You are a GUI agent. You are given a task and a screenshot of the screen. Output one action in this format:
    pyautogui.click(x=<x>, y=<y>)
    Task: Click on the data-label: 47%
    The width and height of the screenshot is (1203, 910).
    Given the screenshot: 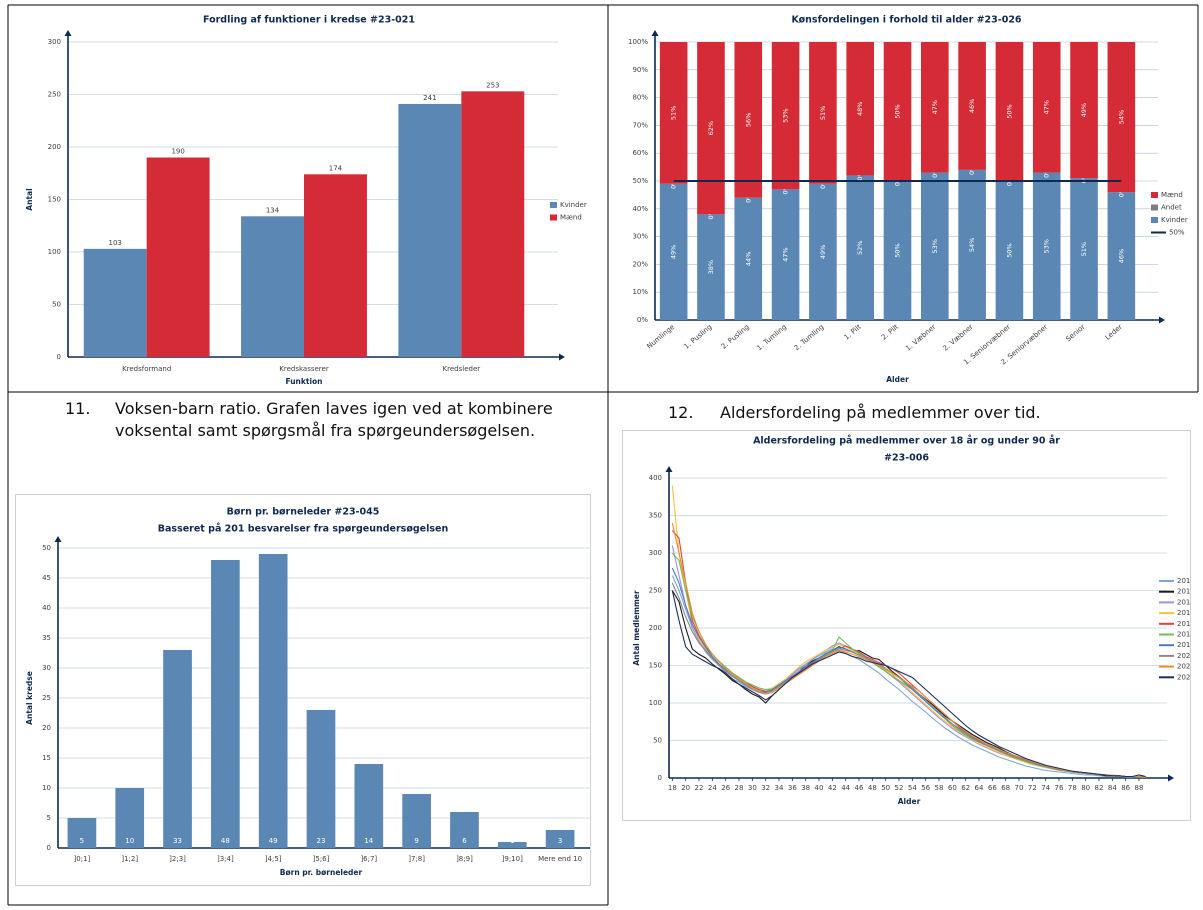 What is the action you would take?
    pyautogui.click(x=1047, y=107)
    